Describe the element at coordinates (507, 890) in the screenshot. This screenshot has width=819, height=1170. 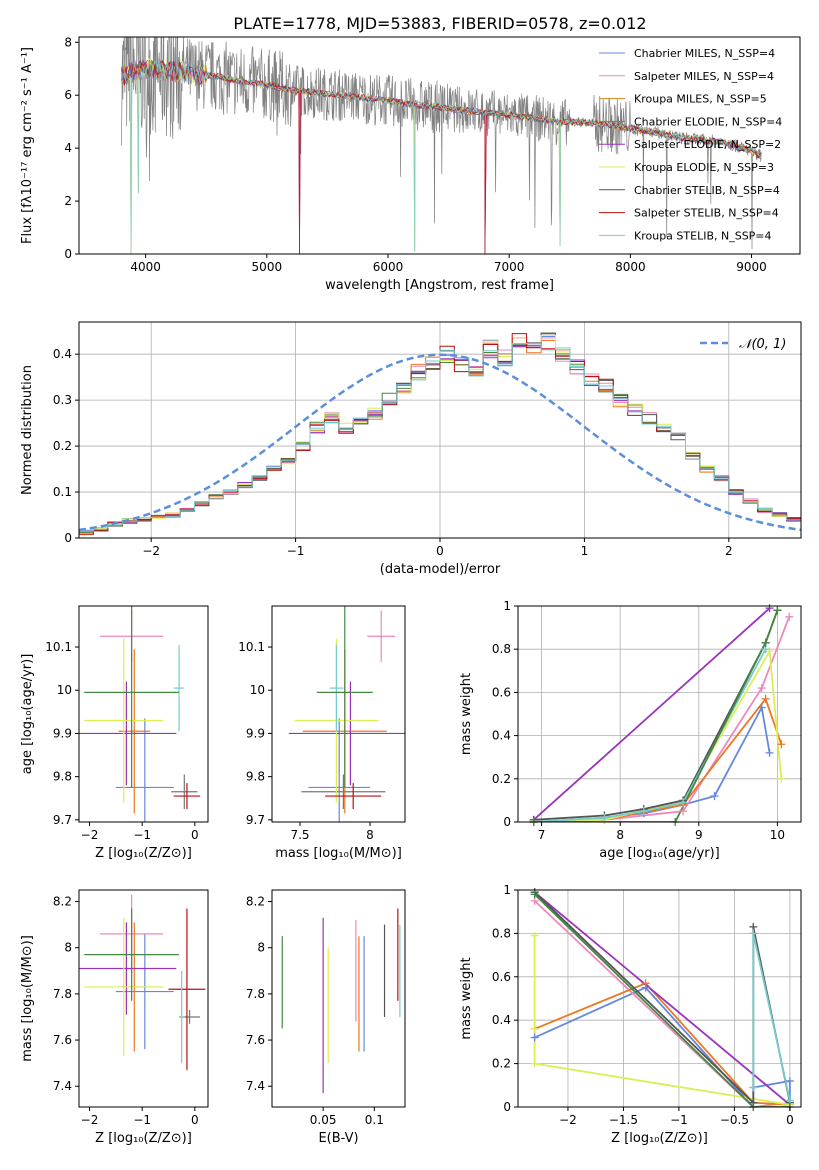
I see `y-tick-label: 1` at that location.